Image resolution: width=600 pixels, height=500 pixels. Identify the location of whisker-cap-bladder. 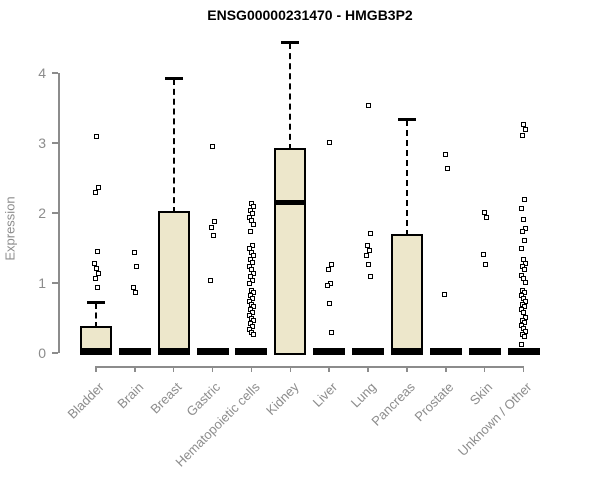
(96, 303).